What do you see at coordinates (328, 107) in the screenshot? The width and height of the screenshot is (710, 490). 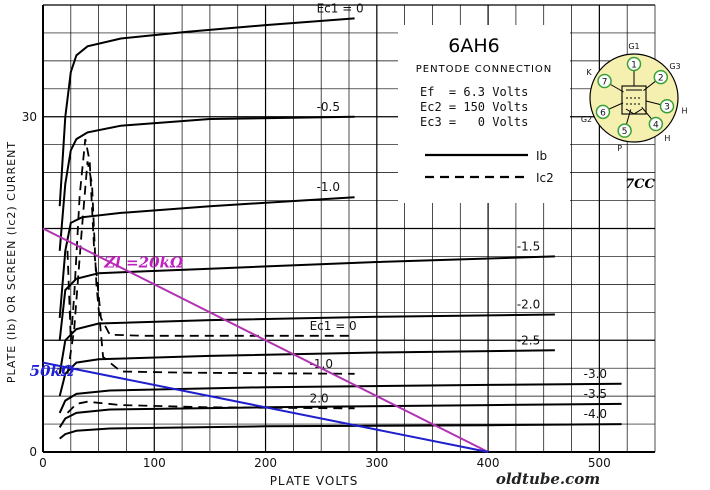 I see `plate-curve-label: -0.5` at bounding box center [328, 107].